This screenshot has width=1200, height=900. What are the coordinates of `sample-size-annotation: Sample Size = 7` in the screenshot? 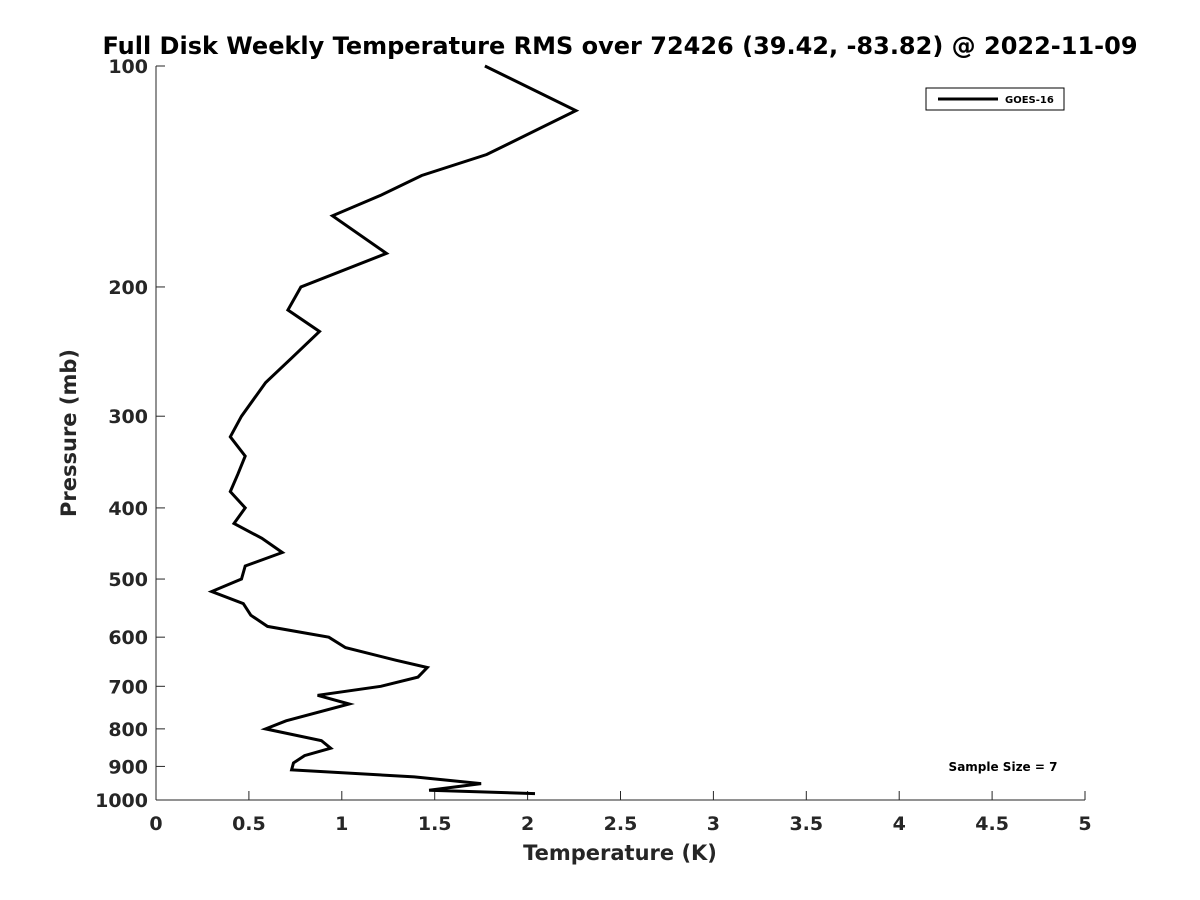 It's located at (1003, 767).